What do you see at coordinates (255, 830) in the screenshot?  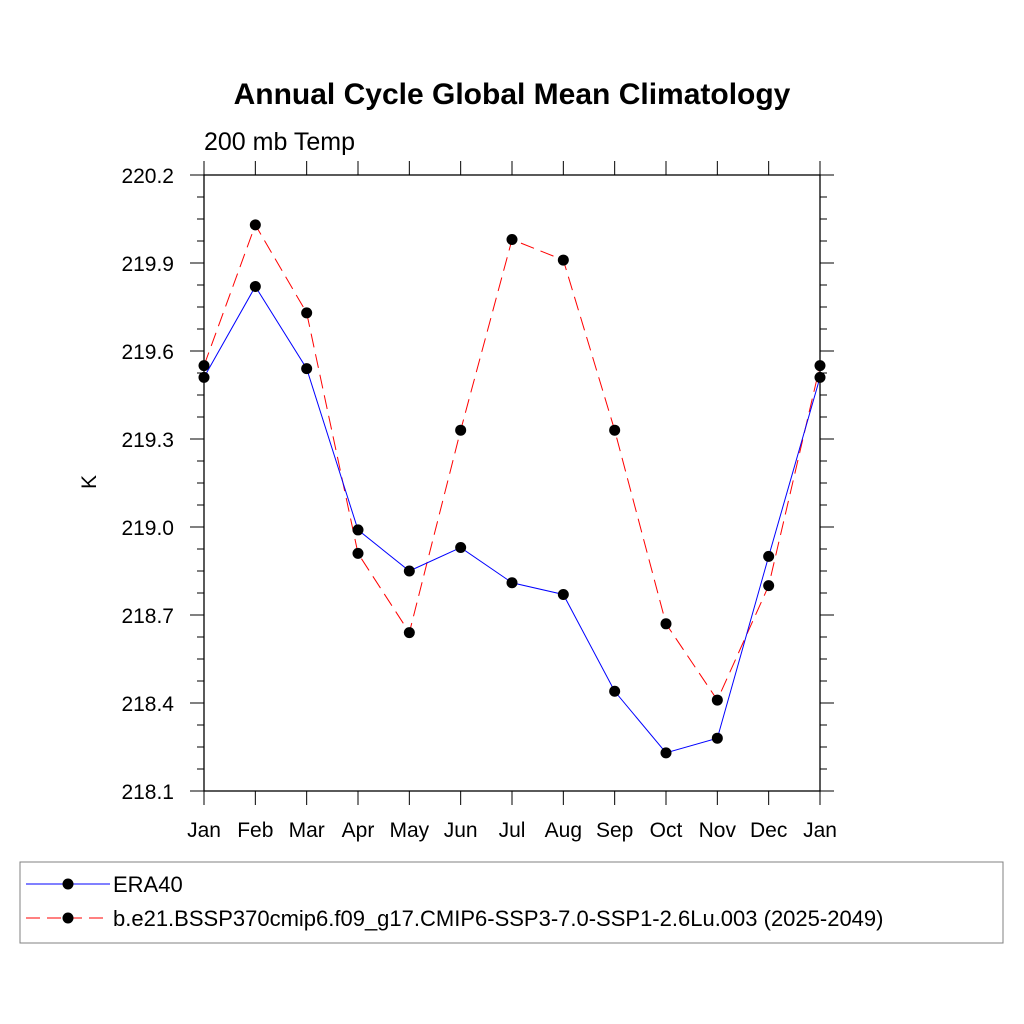 I see `x-tick-label: Feb` at bounding box center [255, 830].